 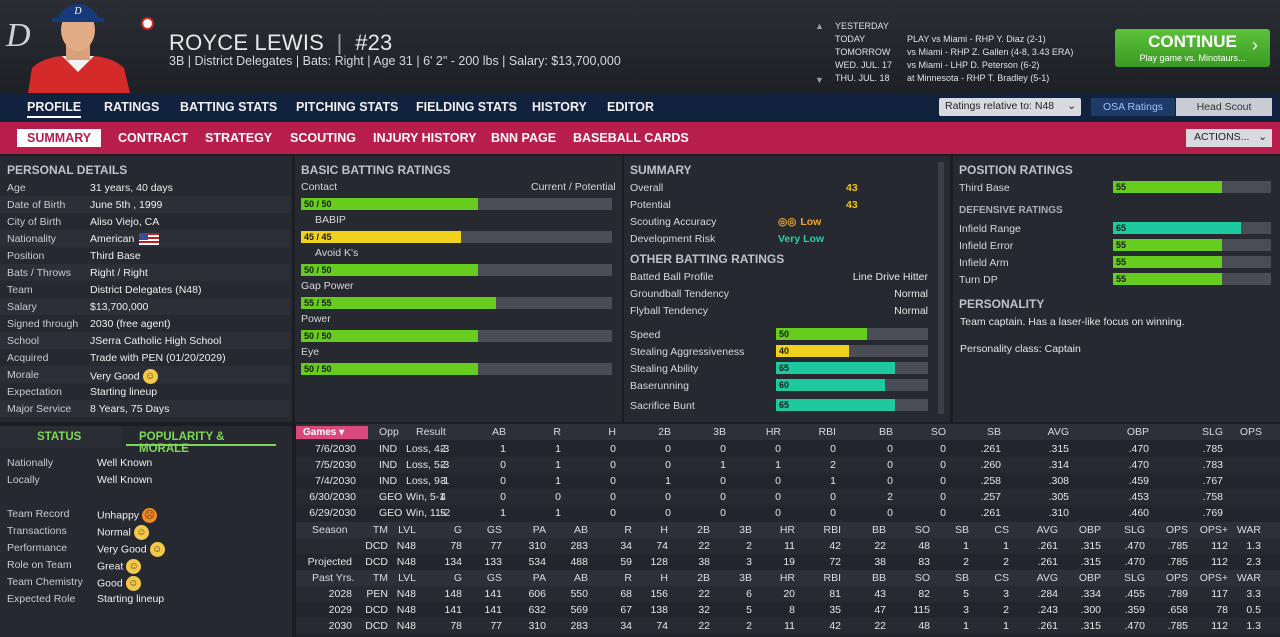 What do you see at coordinates (921, 610) in the screenshot?
I see `past-years-cell: 115` at bounding box center [921, 610].